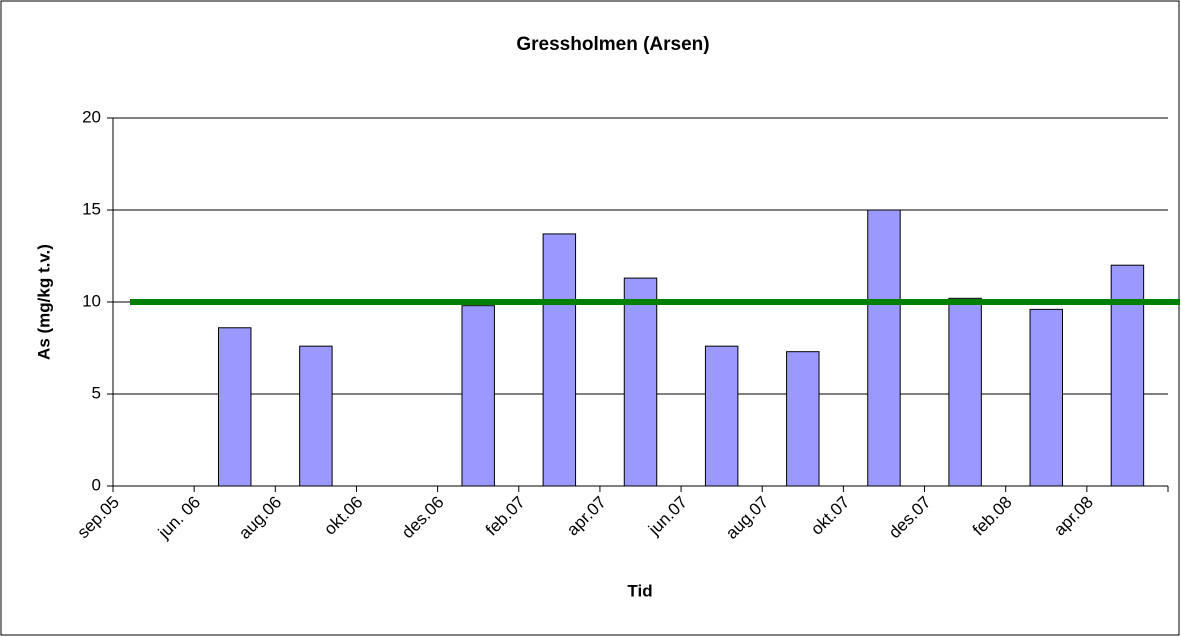  Describe the element at coordinates (639, 590) in the screenshot. I see `x-axis-label: Tid` at that location.